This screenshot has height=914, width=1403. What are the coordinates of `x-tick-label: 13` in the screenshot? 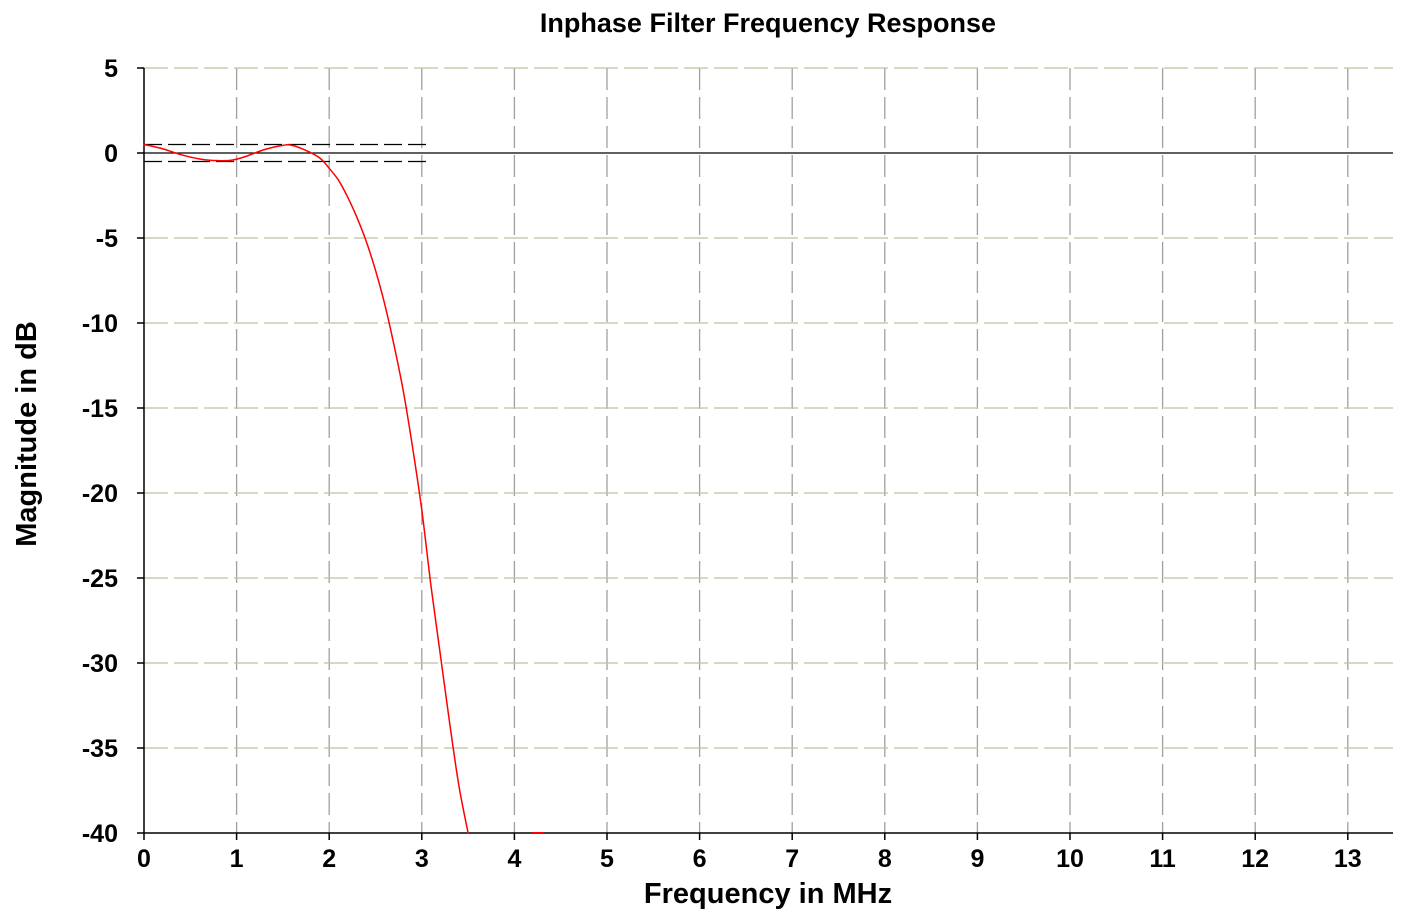 It's located at (1348, 859).